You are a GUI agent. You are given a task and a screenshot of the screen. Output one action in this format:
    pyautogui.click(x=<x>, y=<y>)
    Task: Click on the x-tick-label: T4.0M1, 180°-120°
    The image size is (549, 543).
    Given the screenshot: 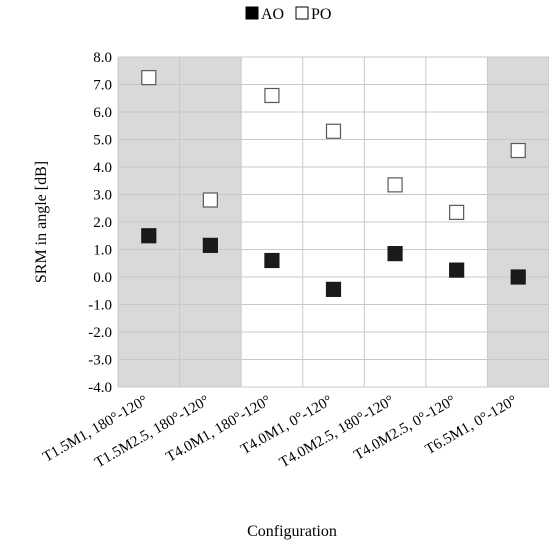 What is the action you would take?
    pyautogui.click(x=219, y=429)
    